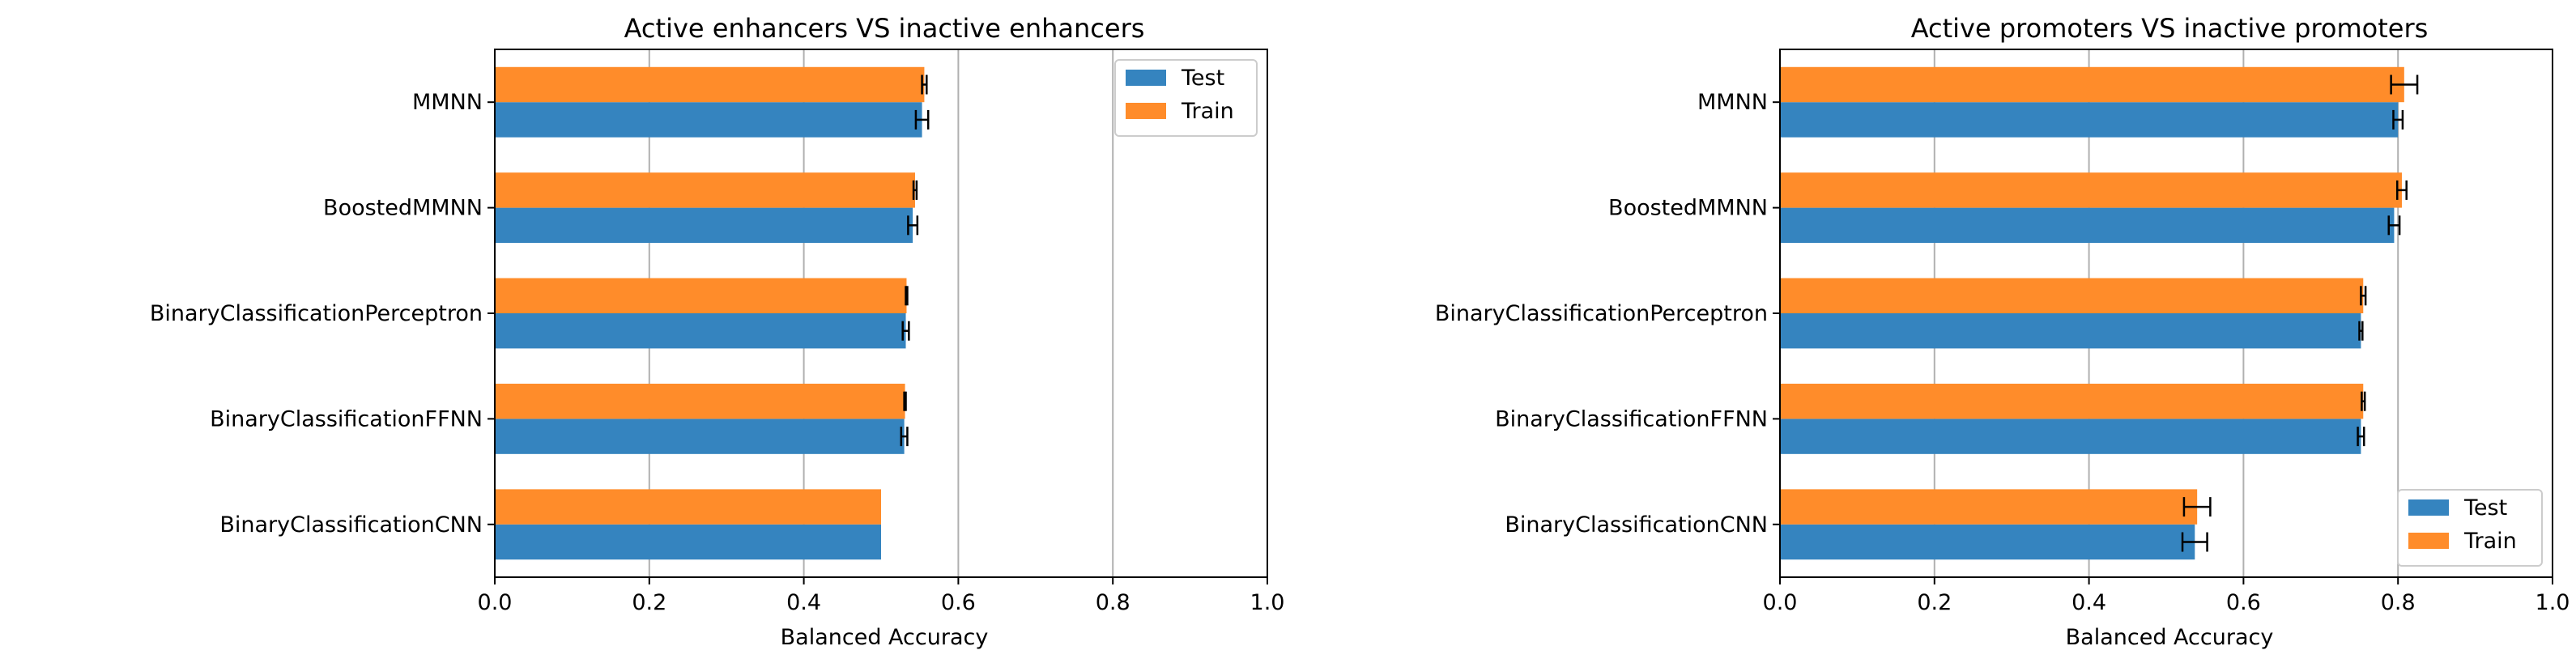 The image size is (2576, 663). What do you see at coordinates (884, 29) in the screenshot?
I see `chart-title: Active enhancers VS inactive enhancers` at bounding box center [884, 29].